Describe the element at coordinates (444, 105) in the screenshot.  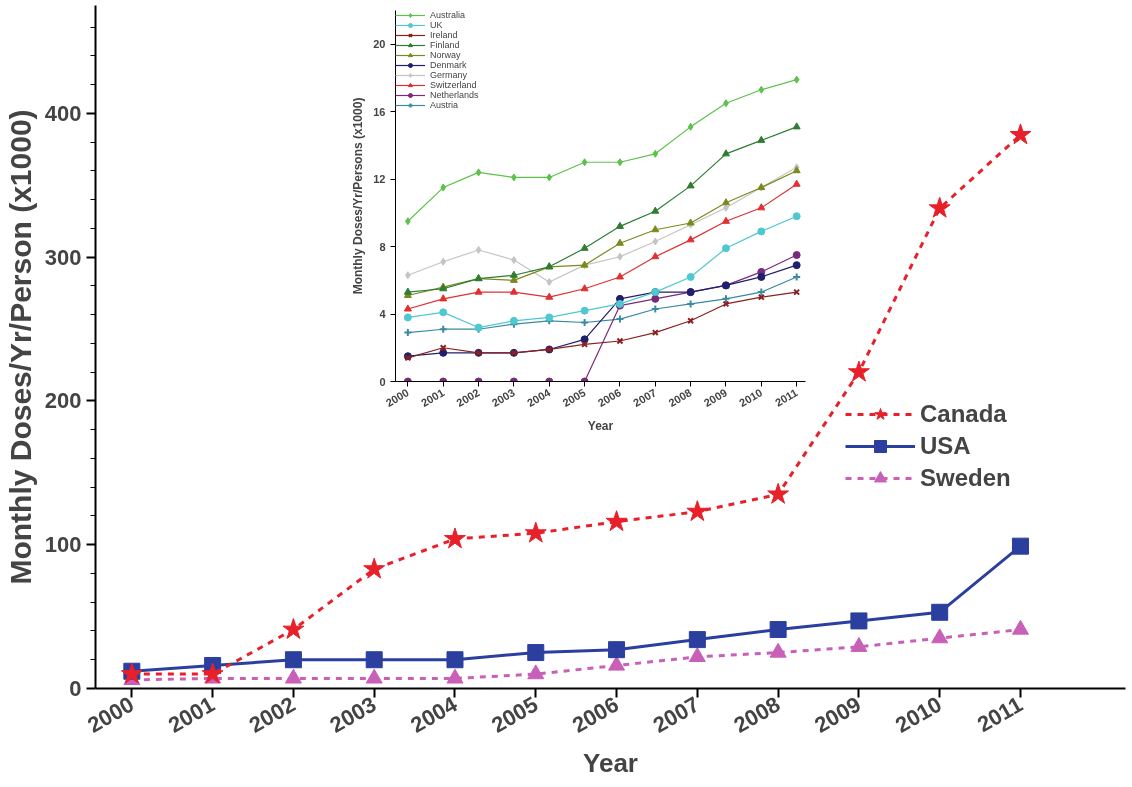
I see `legend-label: Austria` at that location.